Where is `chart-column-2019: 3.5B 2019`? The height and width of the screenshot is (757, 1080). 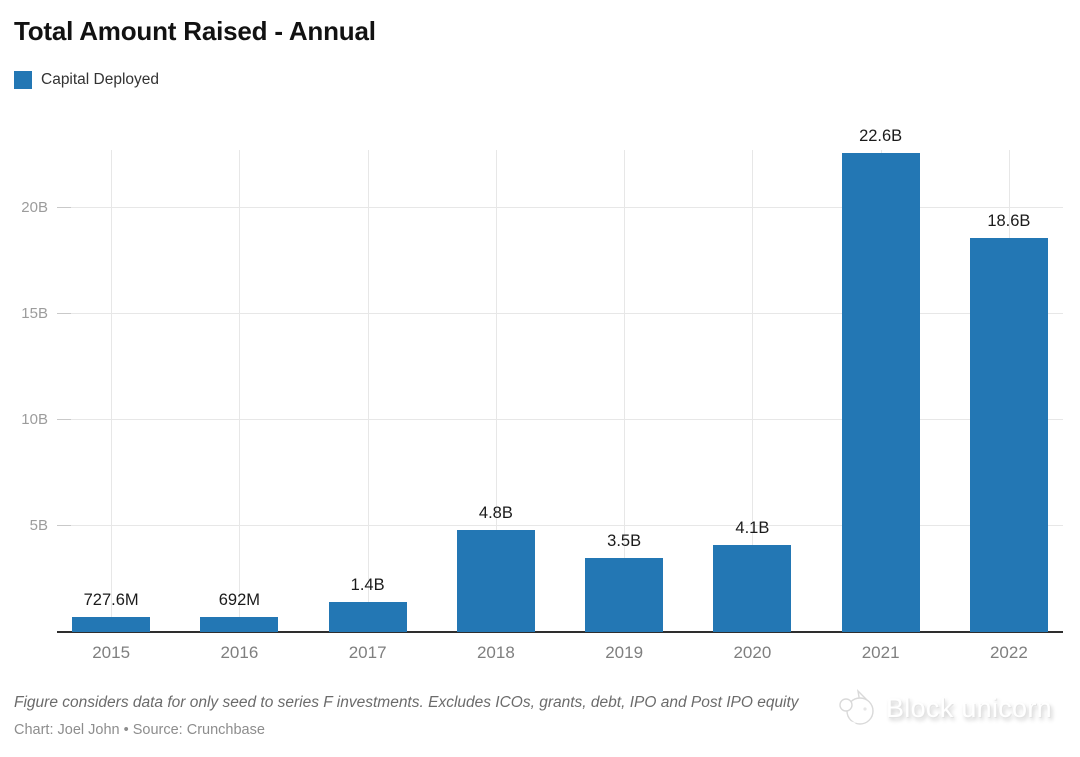 chart-column-2019: 3.5B 2019 is located at coordinates (624, 406).